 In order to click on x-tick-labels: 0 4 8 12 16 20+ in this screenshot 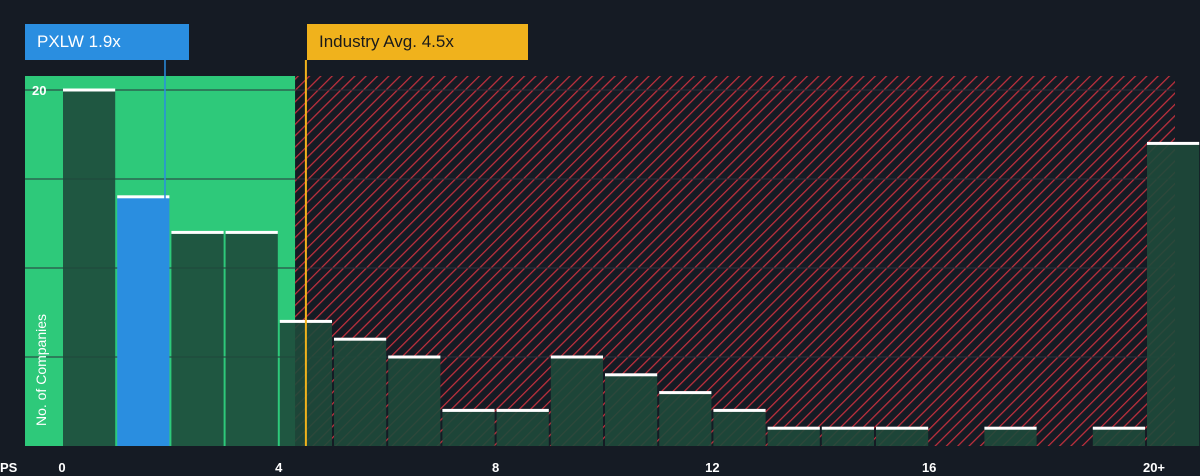, I will do `click(611, 467)`.